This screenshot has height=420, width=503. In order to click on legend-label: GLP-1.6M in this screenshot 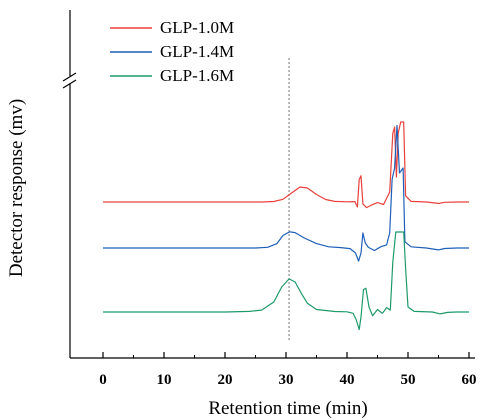, I will do `click(197, 75)`.